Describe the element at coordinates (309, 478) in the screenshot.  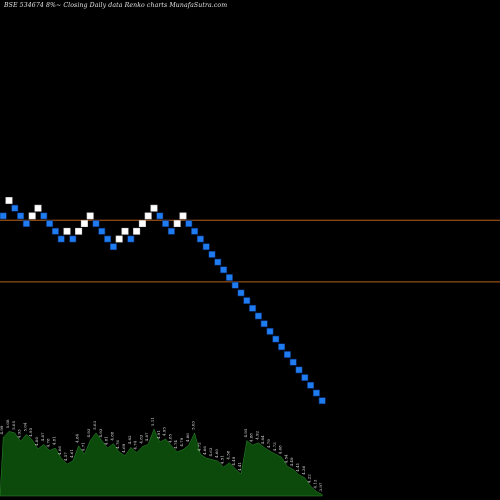
I see `volume-label: 4.22` at that location.